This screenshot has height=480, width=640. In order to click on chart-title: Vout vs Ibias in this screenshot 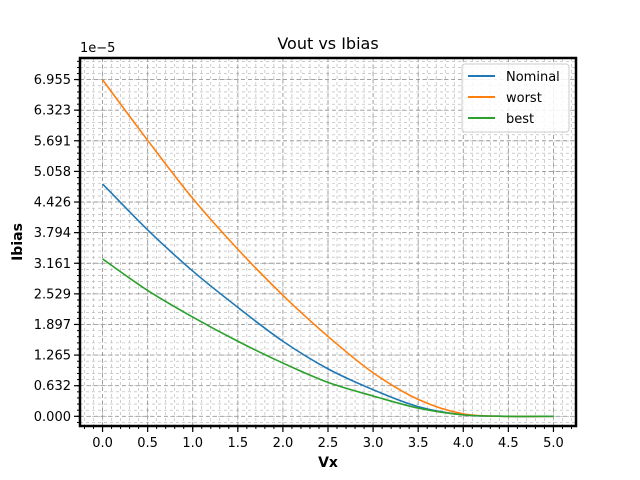, I will do `click(327, 43)`.